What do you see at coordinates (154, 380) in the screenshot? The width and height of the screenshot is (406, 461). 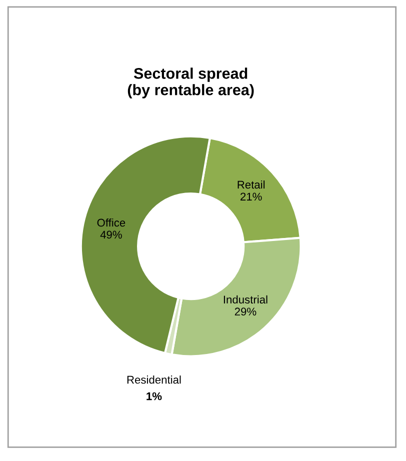 I see `slice-label: Residential` at bounding box center [154, 380].